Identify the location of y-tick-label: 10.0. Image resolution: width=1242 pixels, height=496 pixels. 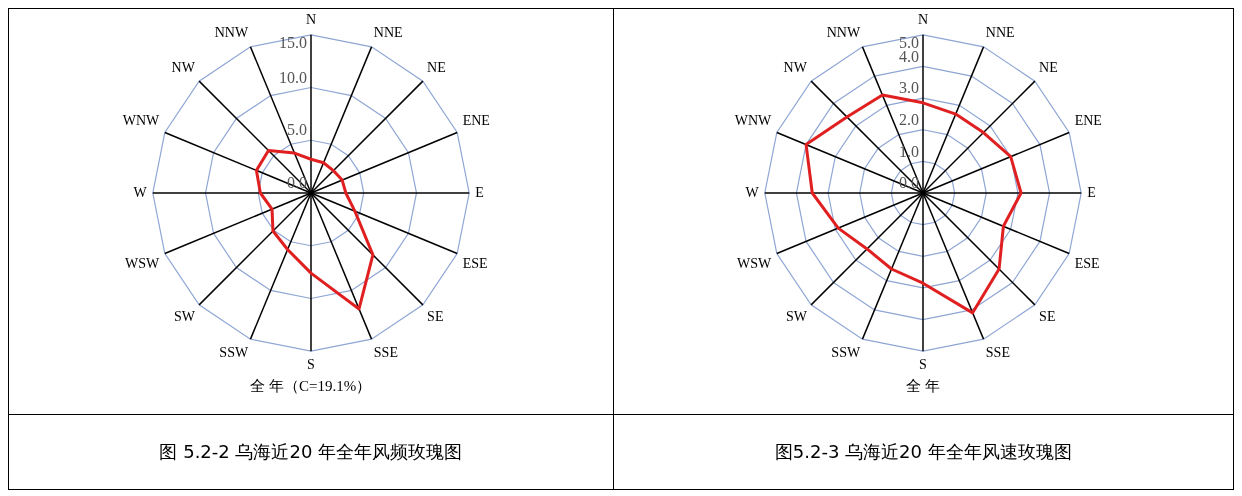
(292, 77).